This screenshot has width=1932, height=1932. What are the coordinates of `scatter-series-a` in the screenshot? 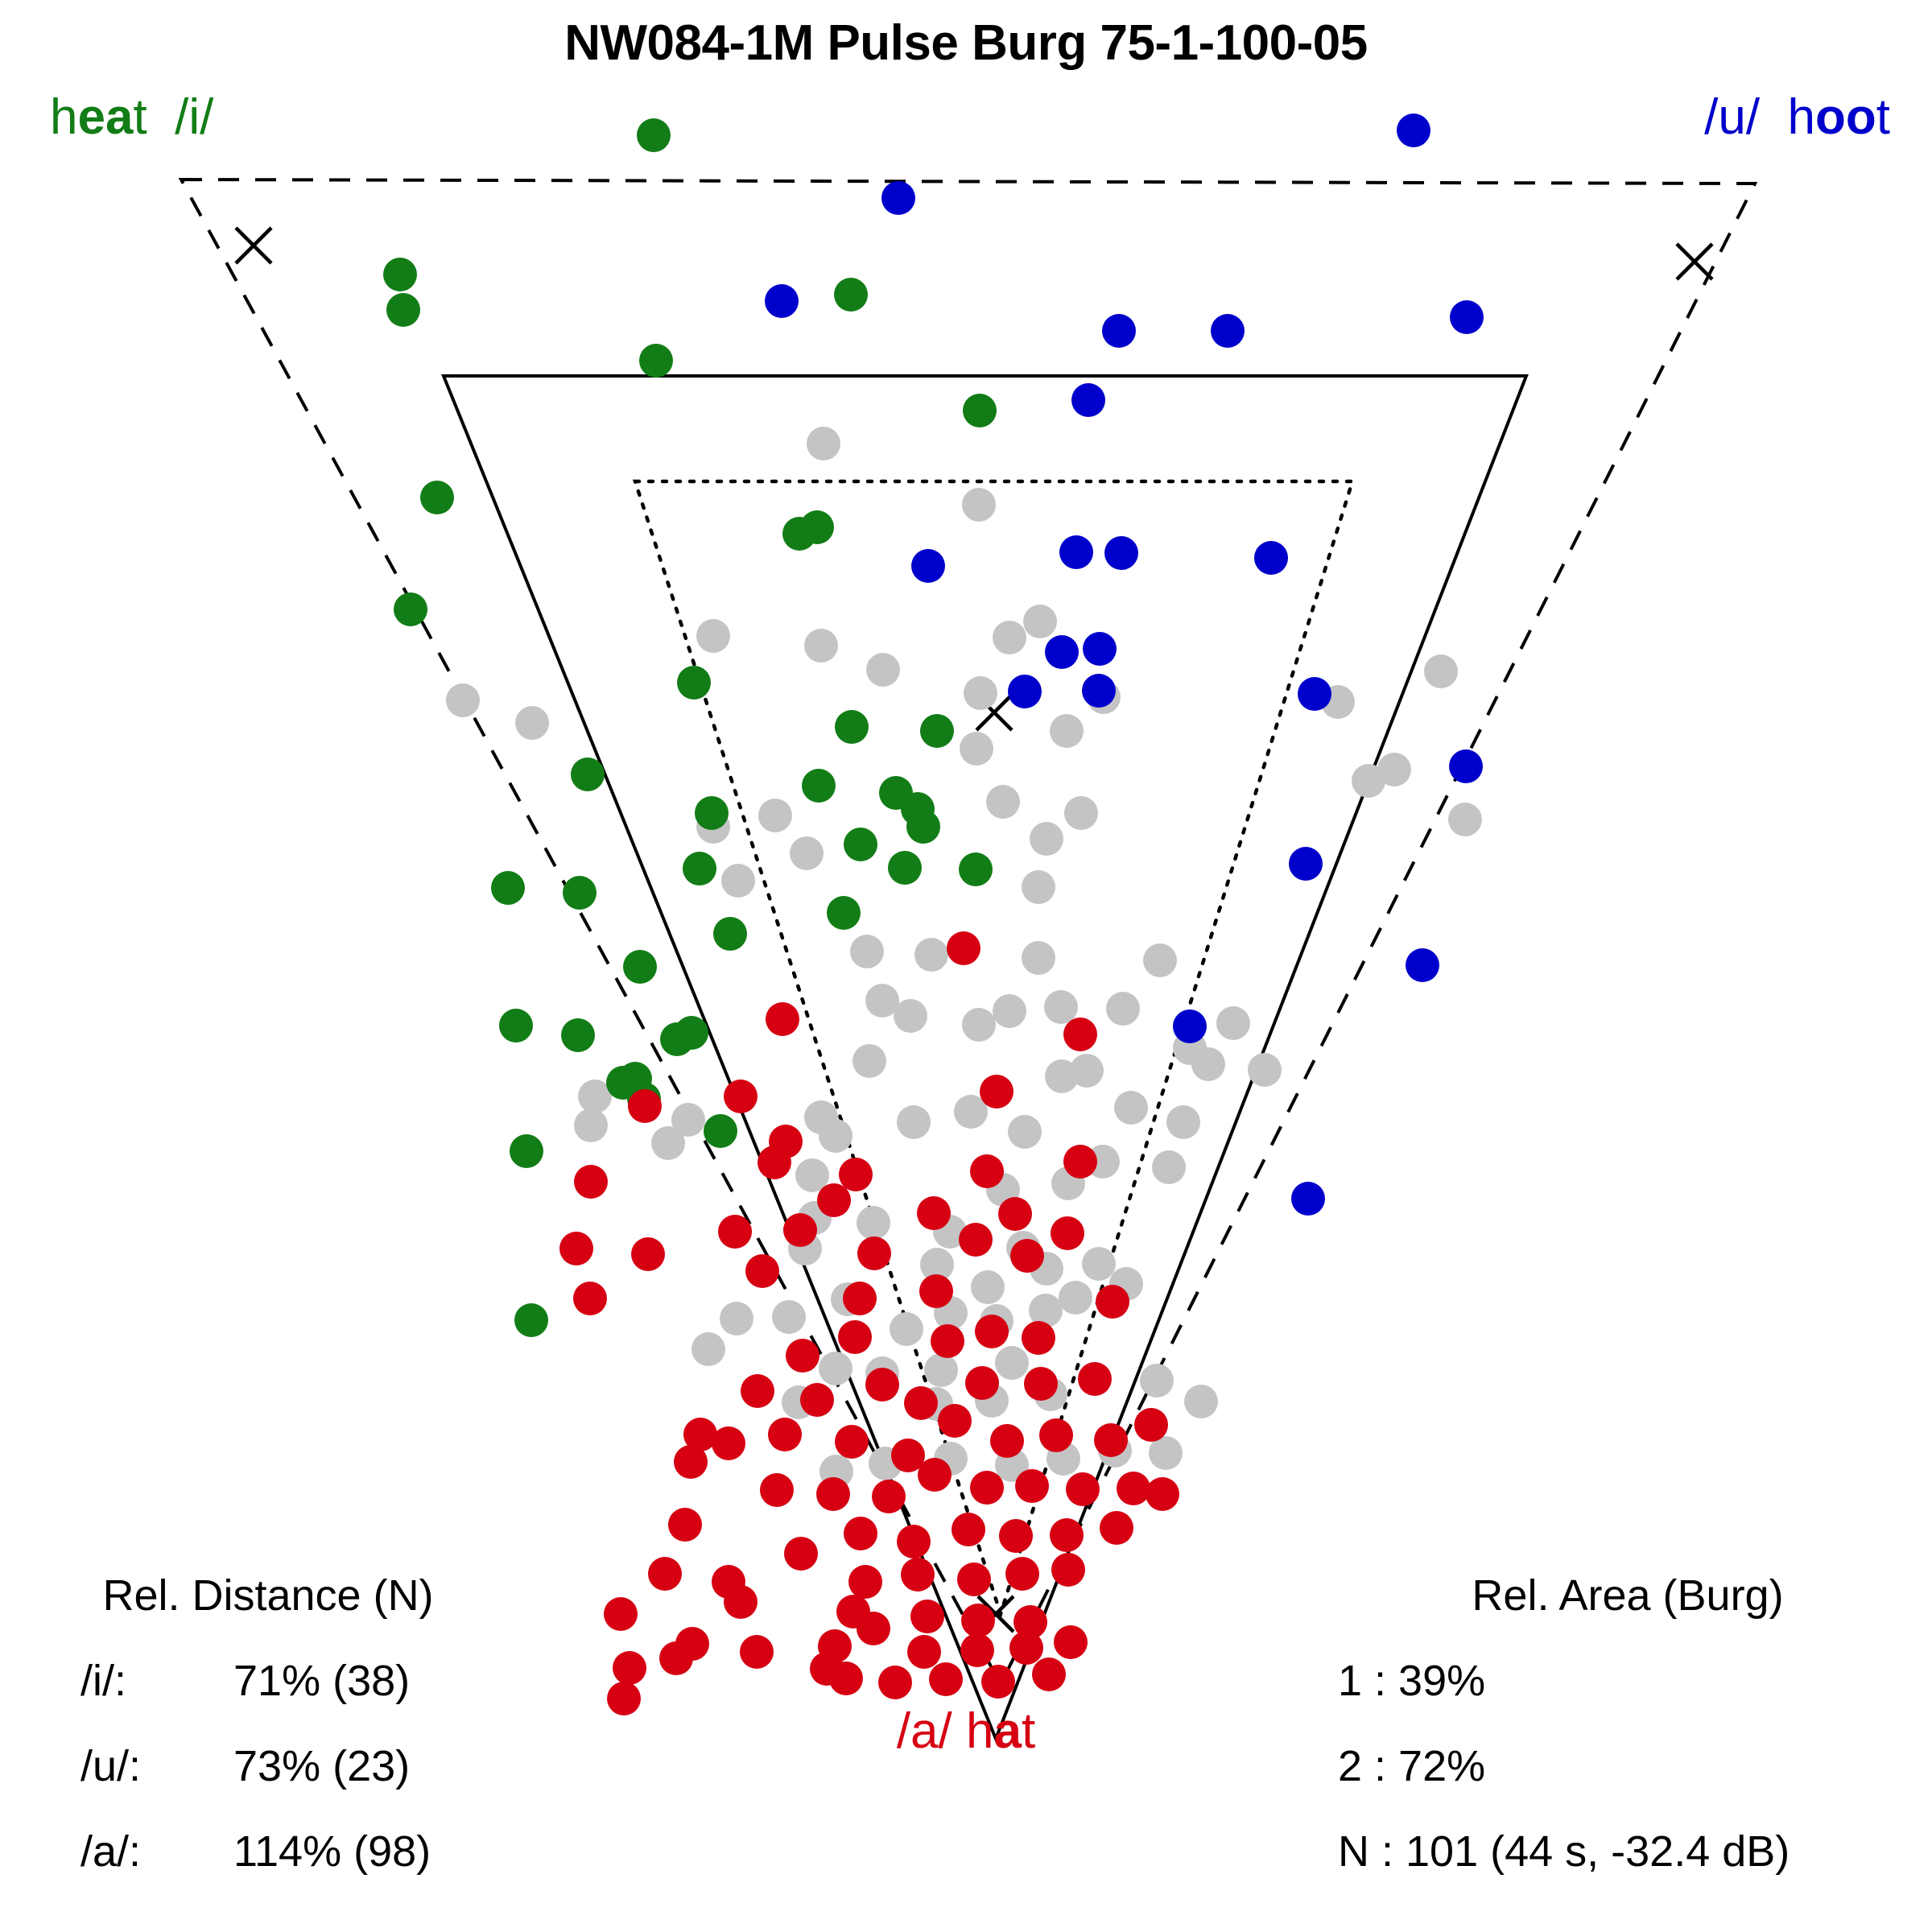 It's located at (869, 1323).